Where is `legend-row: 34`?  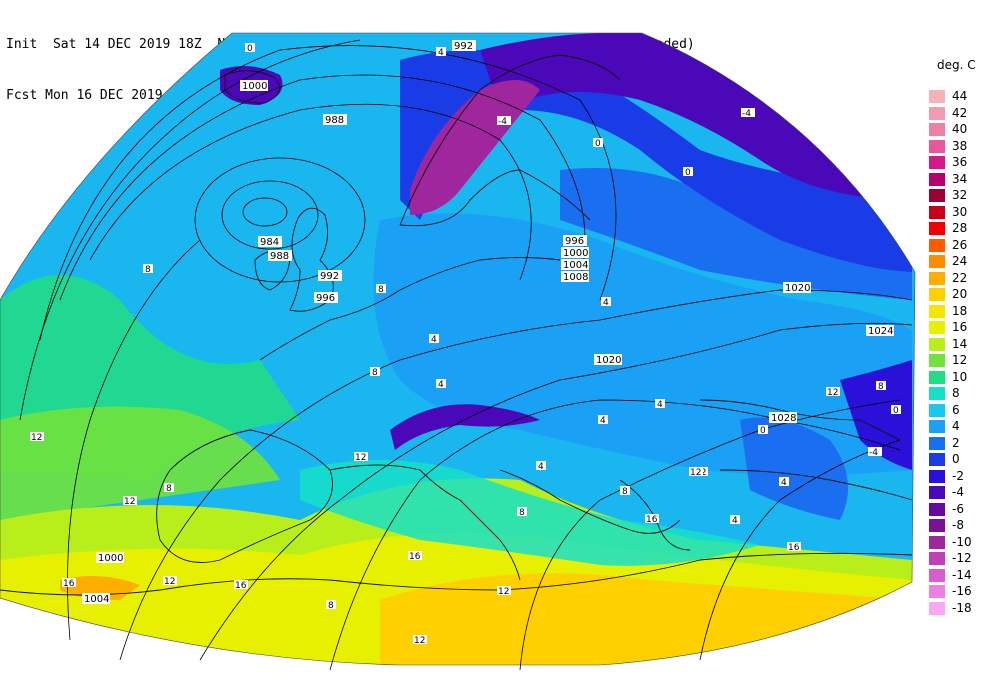
legend-row: 34 is located at coordinates (964, 179).